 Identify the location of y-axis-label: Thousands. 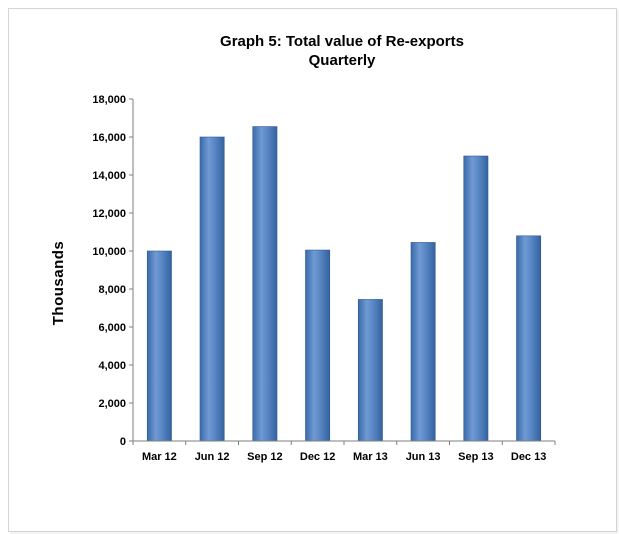
(58, 283).